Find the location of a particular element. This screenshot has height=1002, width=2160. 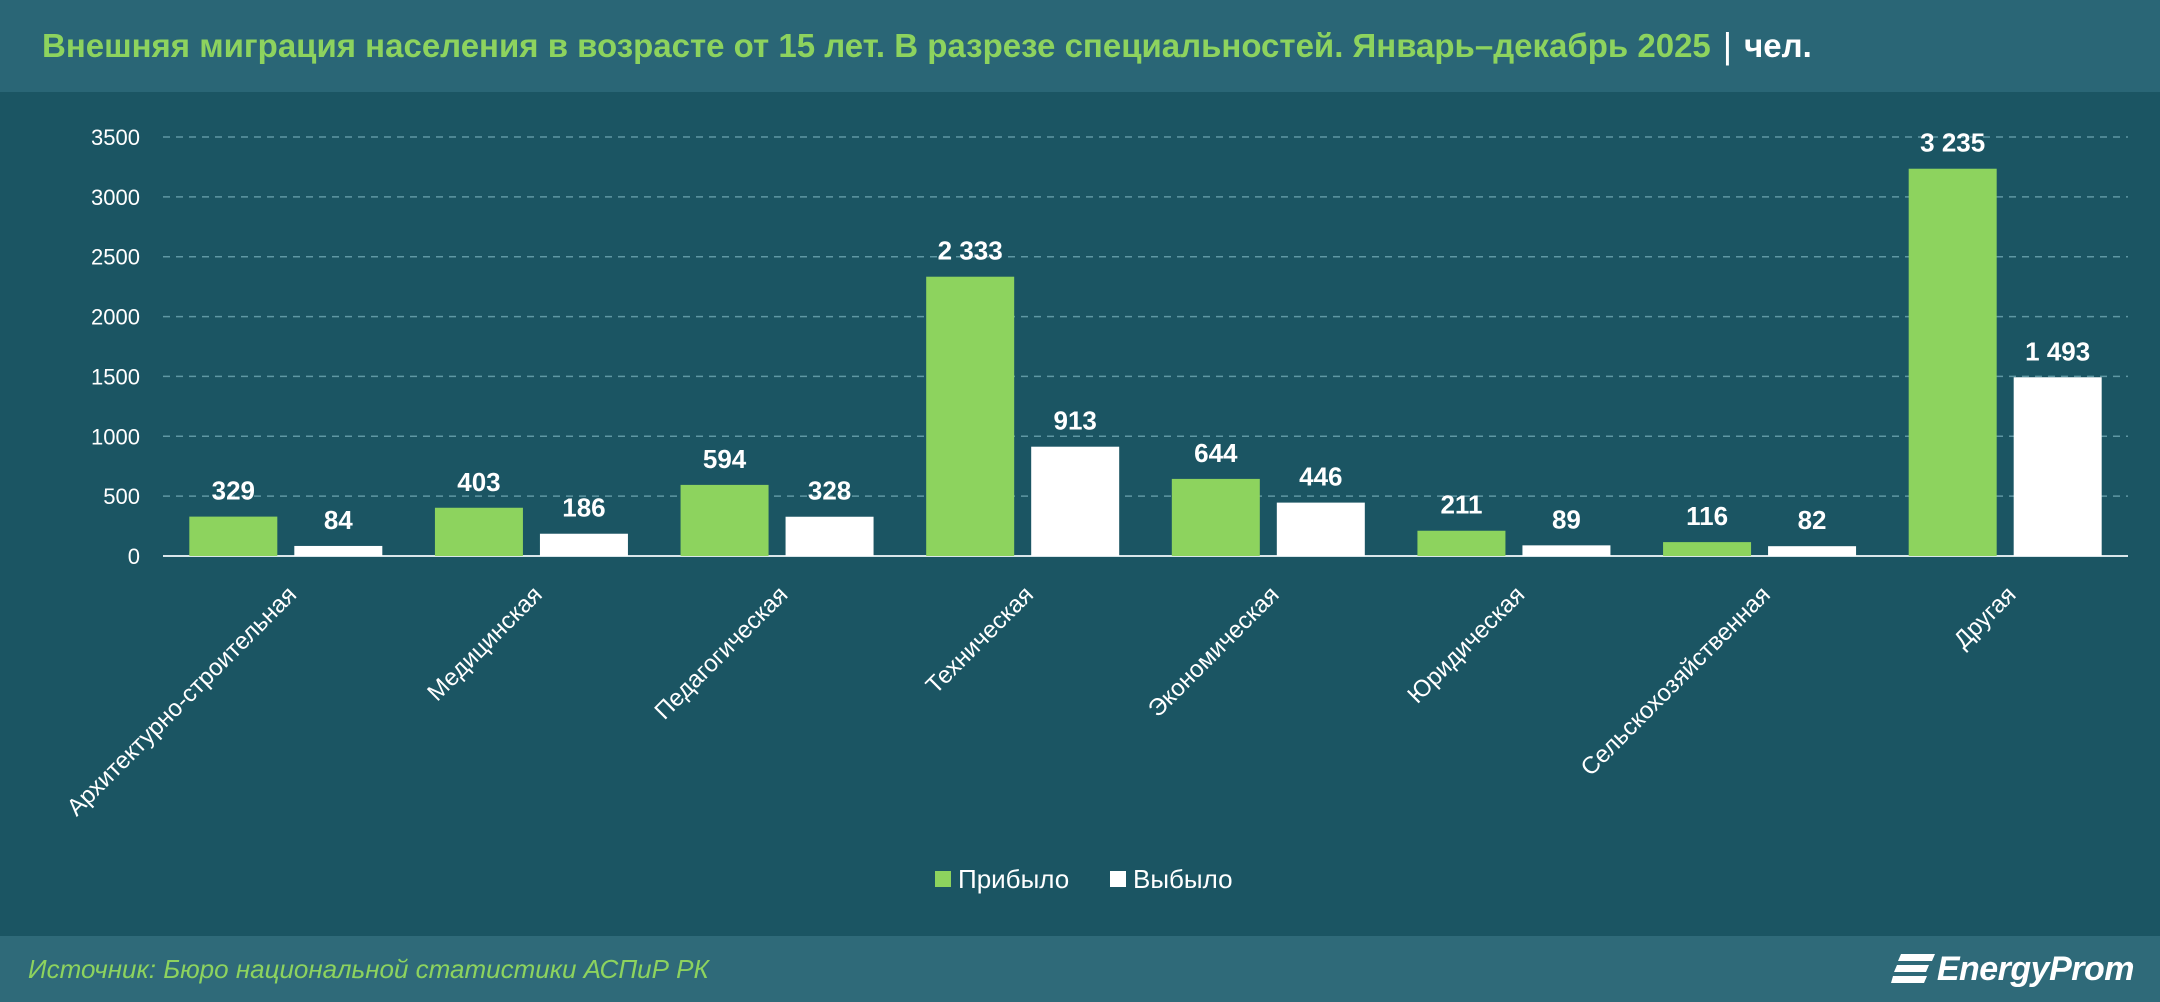

y-tick-label: 2000 is located at coordinates (115, 317).